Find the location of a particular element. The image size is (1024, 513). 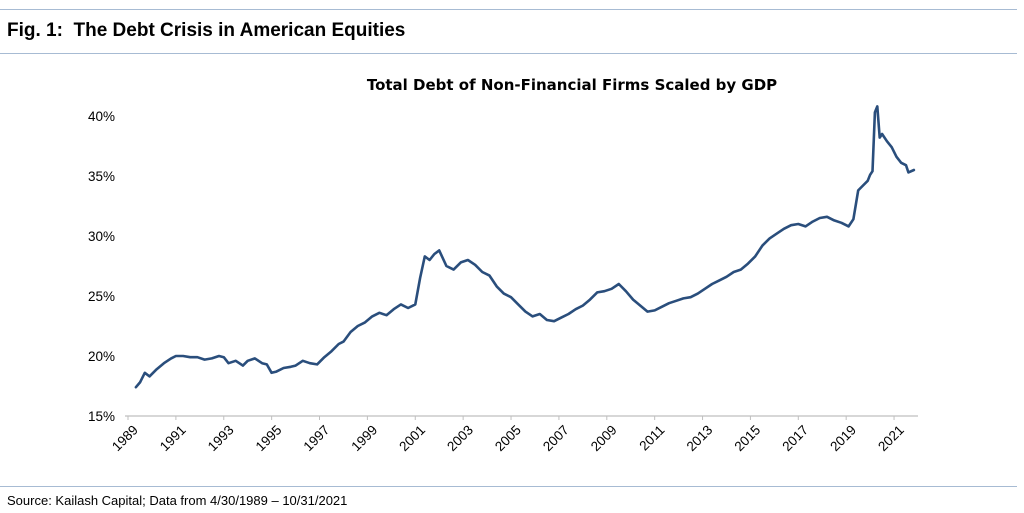

x-tick-label: 2001 is located at coordinates (412, 438).